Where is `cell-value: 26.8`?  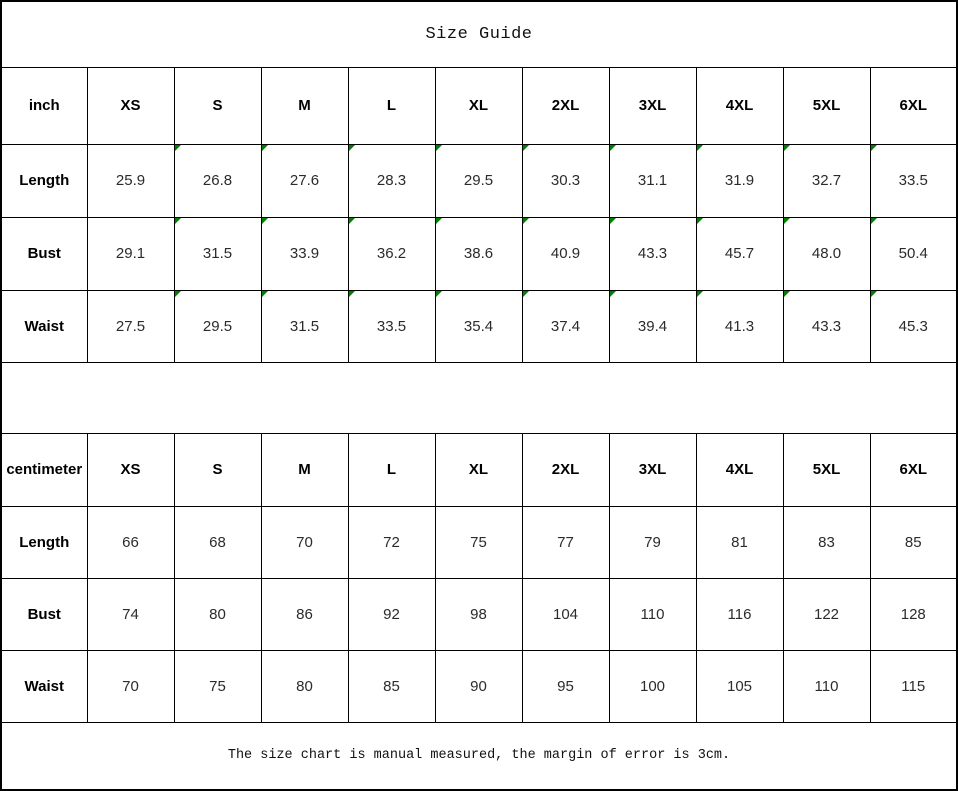
cell-value: 26.8 is located at coordinates (217, 180).